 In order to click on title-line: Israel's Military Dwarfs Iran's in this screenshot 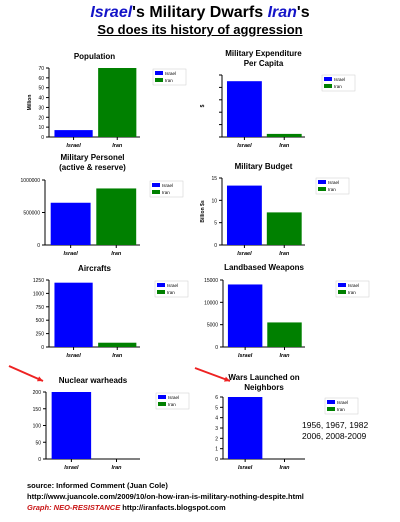, I will do `click(200, 13)`.